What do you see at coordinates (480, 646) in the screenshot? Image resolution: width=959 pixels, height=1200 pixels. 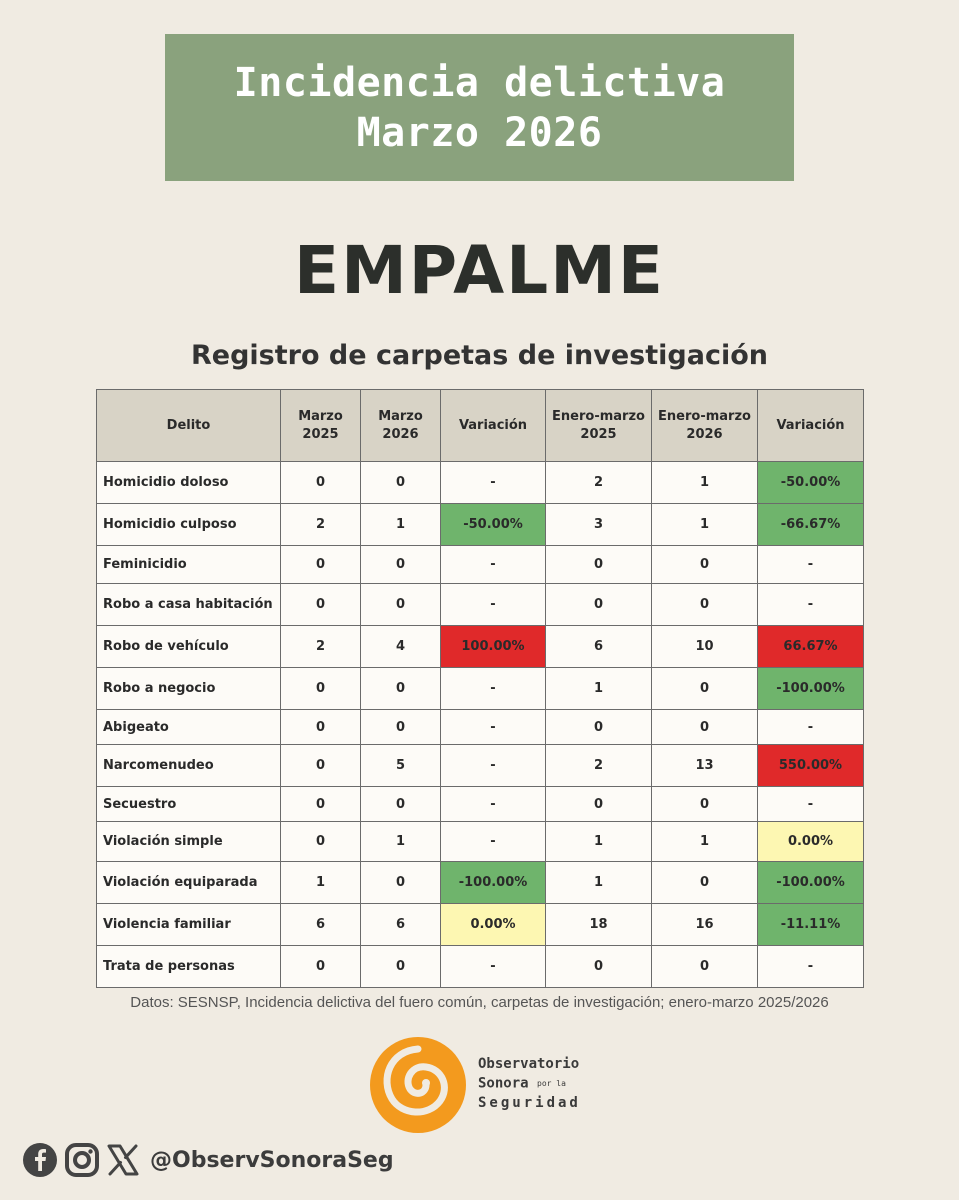 I see `table-row: Robo de vehículo 2 4 100.00% 6 10 66.67%` at bounding box center [480, 646].